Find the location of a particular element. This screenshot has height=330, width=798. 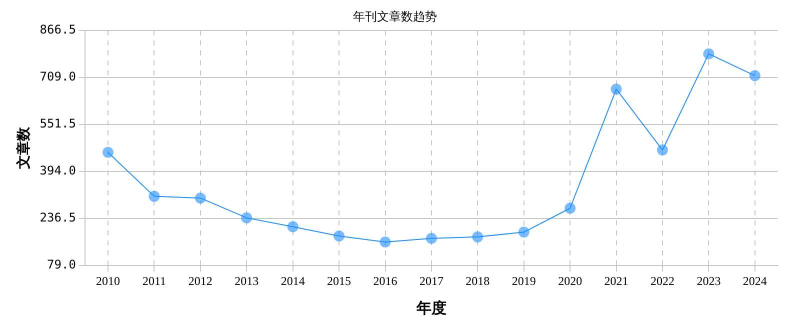

chart-title: 年刊文章数趋势 is located at coordinates (395, 16).